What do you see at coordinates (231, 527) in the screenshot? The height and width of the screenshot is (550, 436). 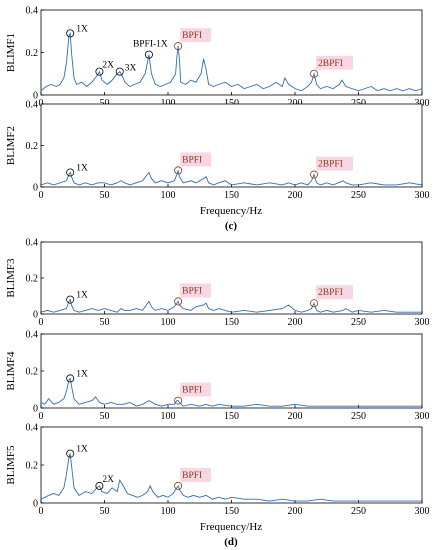 I see `xlabel-group-d: Frequency/Hz` at bounding box center [231, 527].